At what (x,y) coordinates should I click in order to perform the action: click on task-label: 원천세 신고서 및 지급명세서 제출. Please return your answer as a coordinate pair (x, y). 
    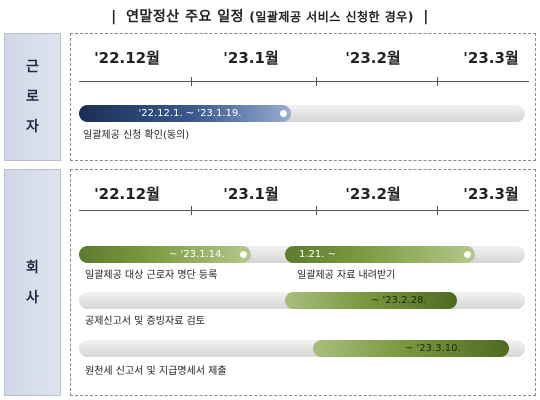
    Looking at the image, I should click on (156, 371).